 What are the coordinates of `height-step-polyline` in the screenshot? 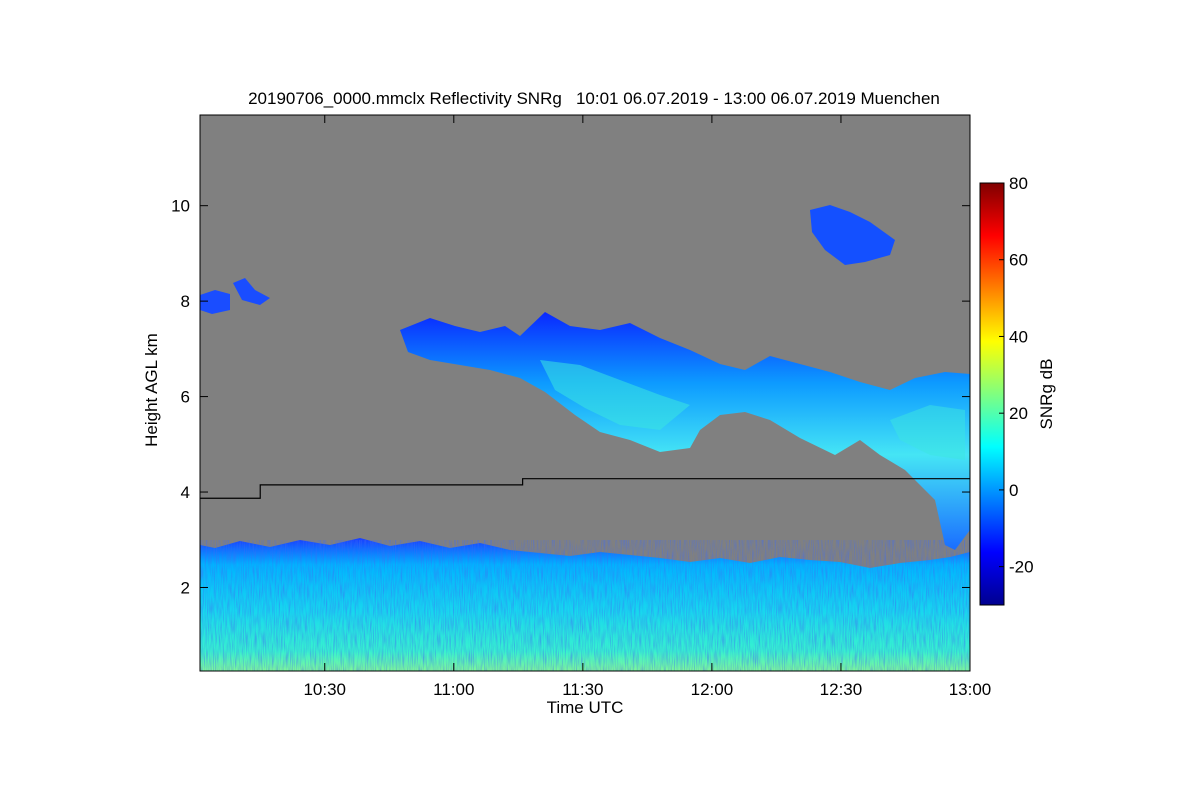 It's located at (585, 488).